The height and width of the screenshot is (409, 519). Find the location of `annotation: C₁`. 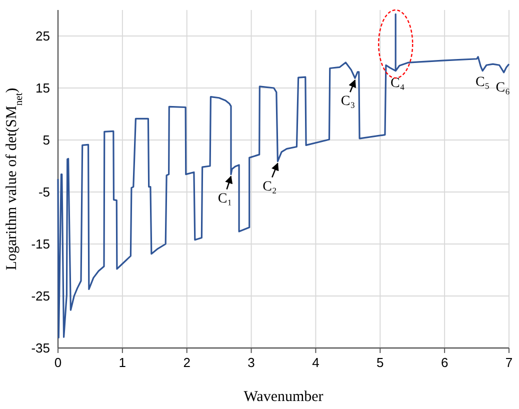

annotation: C₁ is located at coordinates (225, 198).